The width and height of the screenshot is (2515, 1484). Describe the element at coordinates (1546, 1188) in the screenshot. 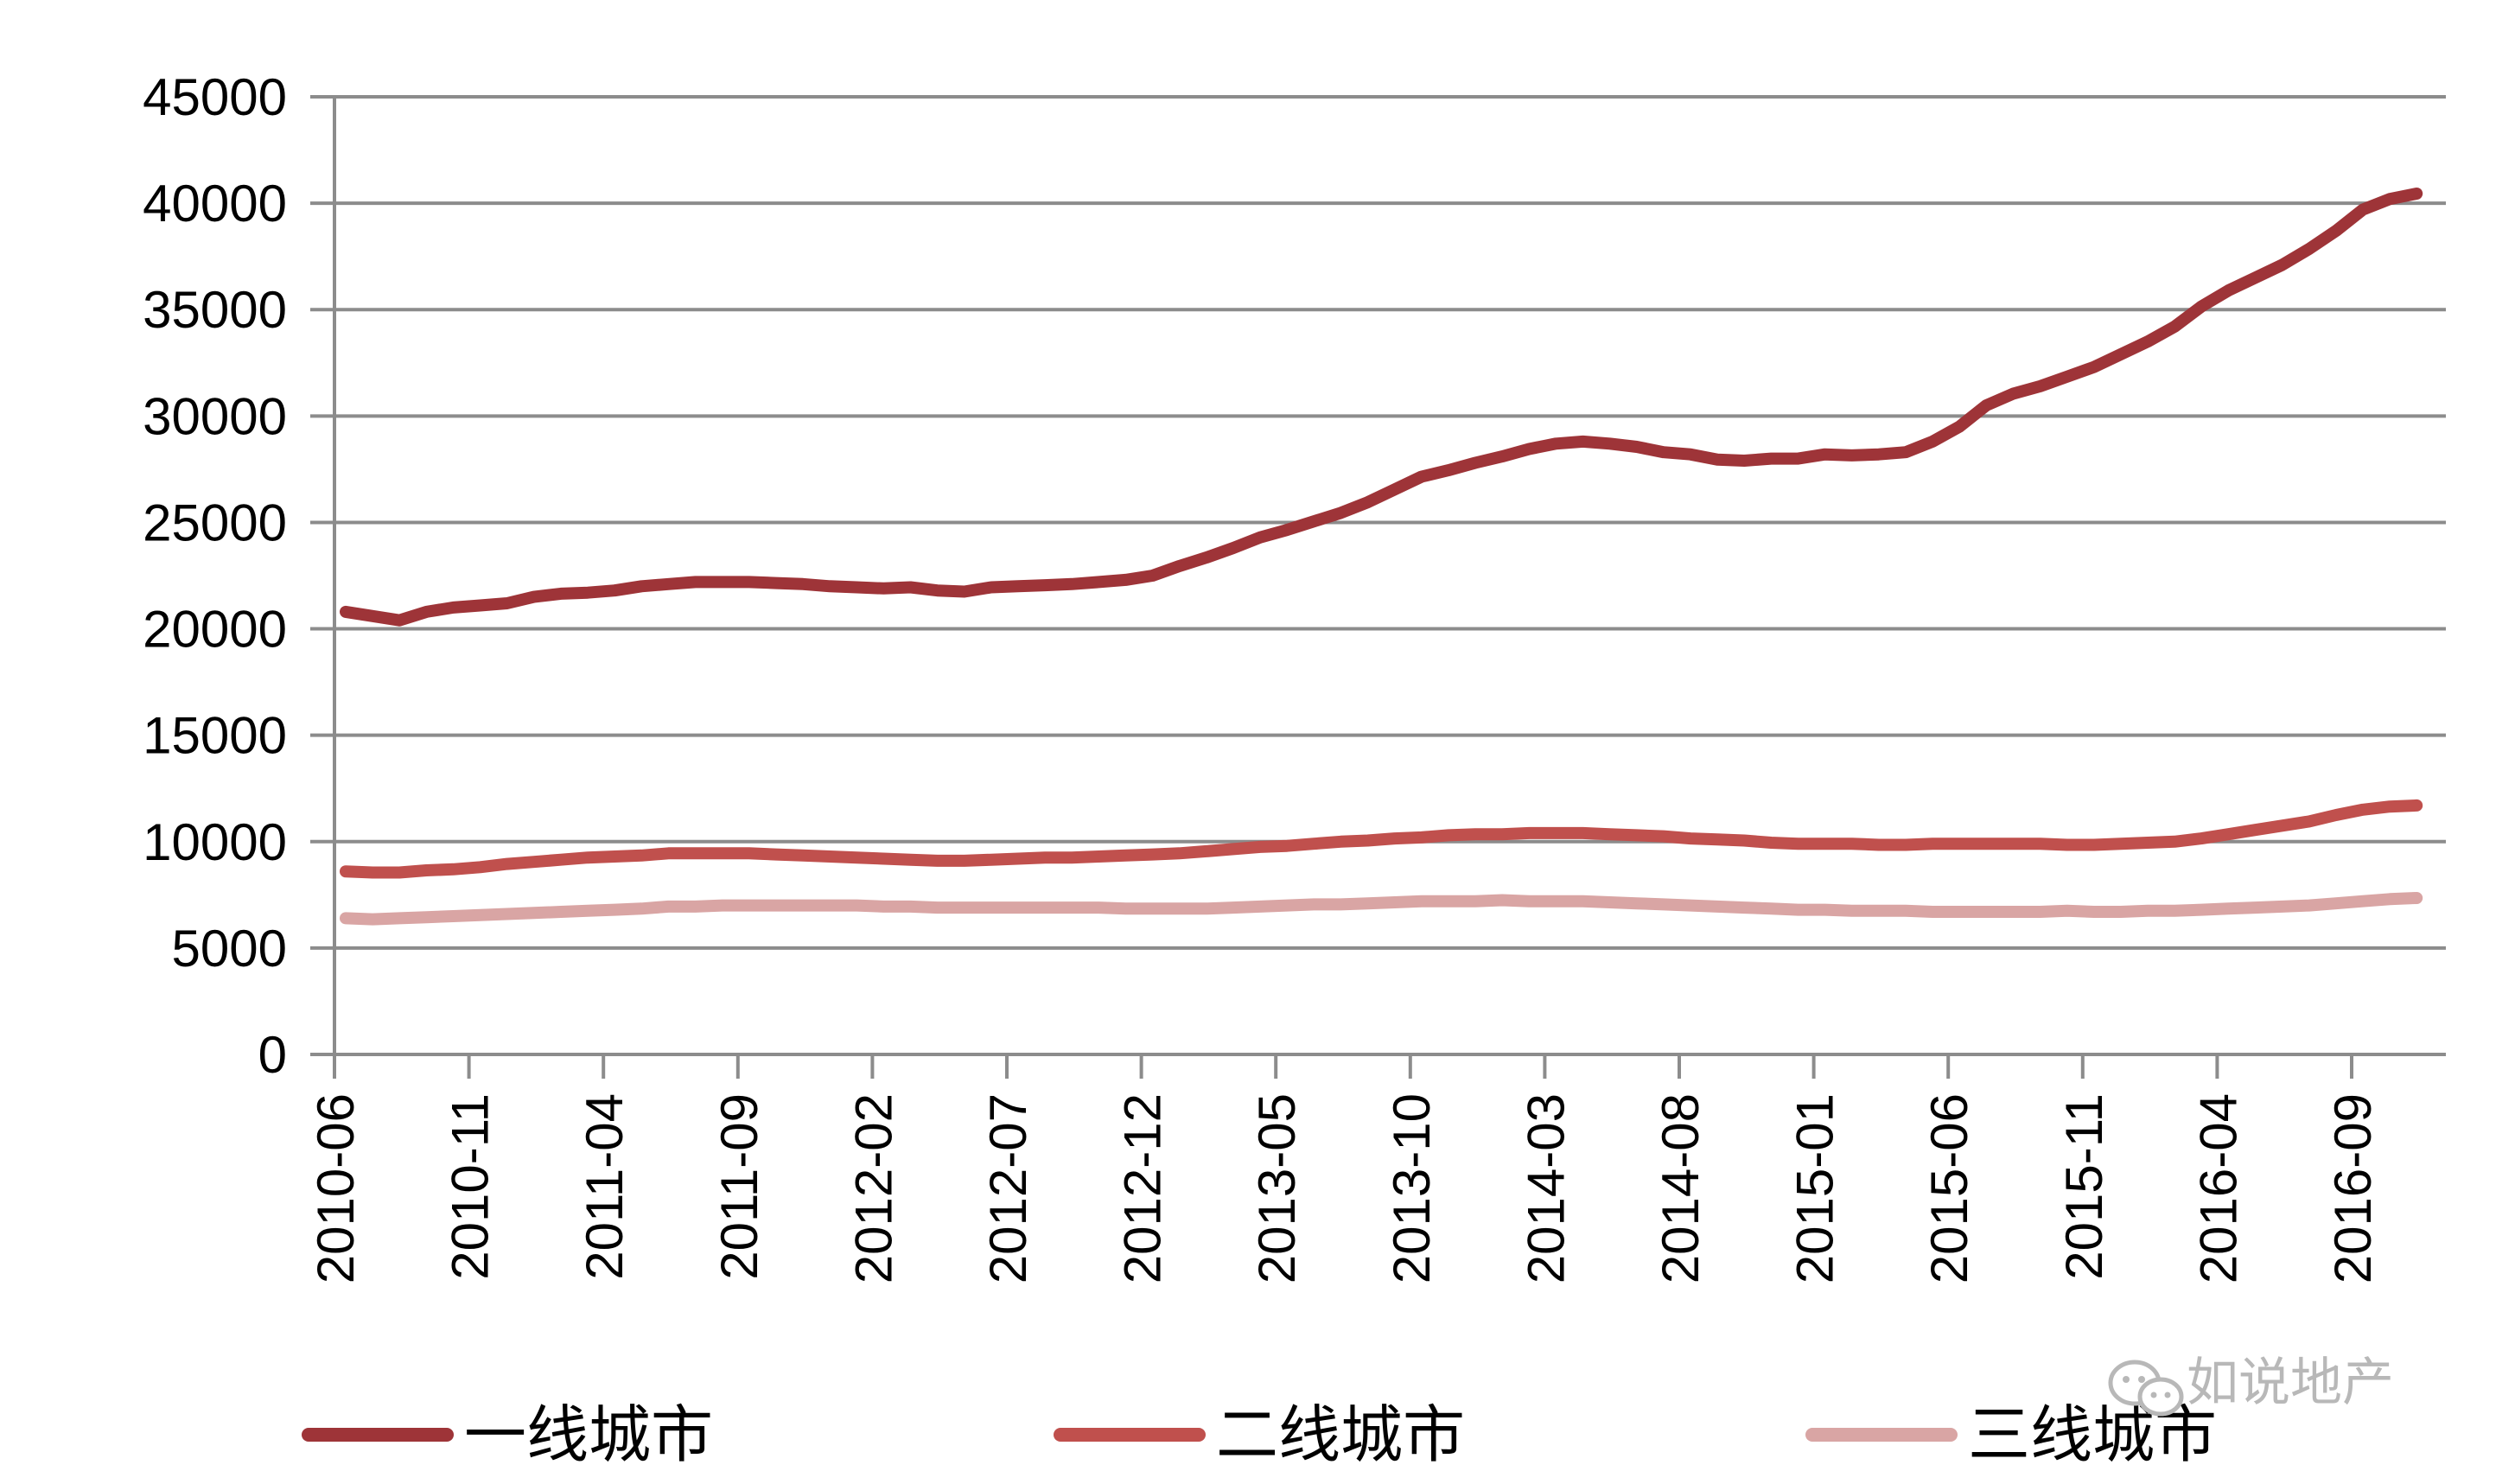

I see `x-tick-label: 2014-03` at that location.